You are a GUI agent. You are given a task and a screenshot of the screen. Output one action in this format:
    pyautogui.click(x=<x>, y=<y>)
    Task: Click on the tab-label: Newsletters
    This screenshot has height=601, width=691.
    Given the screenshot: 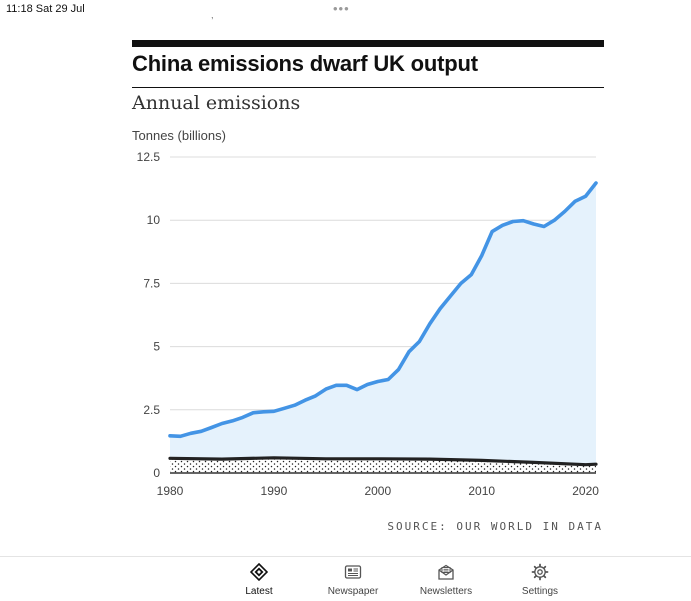 What is the action you would take?
    pyautogui.click(x=446, y=591)
    